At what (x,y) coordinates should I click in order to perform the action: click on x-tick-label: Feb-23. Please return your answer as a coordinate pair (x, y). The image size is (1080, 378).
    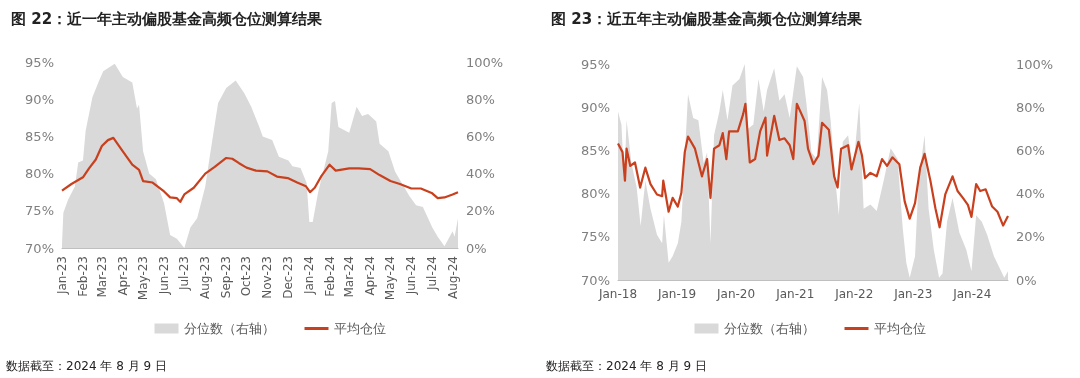
    Looking at the image, I should click on (82, 276).